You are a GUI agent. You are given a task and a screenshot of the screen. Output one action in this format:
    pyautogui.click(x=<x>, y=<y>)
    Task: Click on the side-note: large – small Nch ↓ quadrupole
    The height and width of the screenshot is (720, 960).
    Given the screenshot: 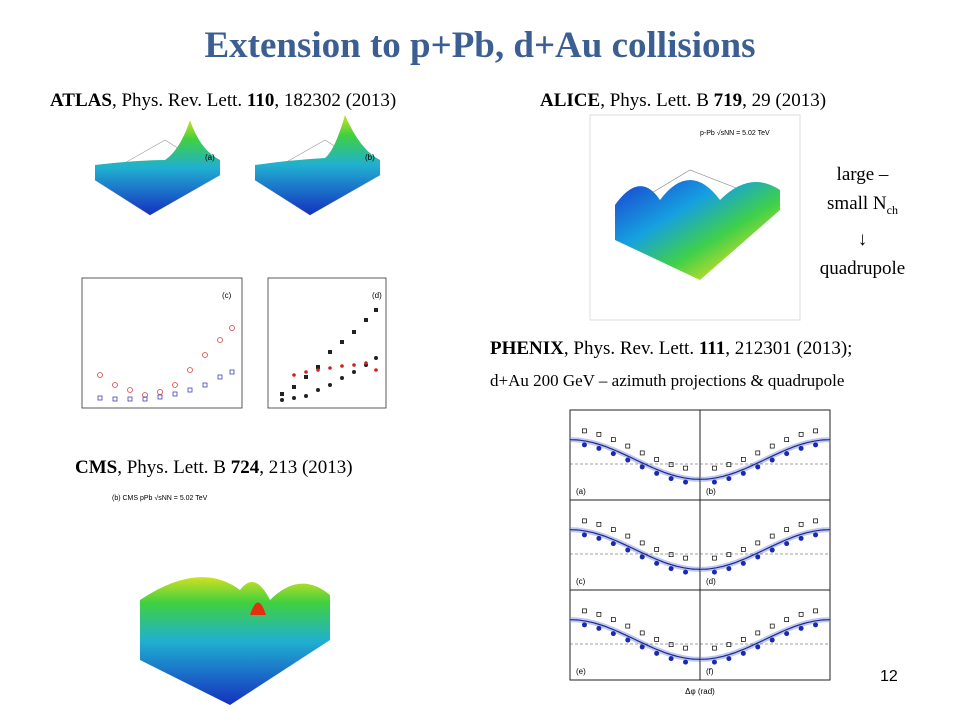 What is the action you would take?
    pyautogui.click(x=862, y=221)
    